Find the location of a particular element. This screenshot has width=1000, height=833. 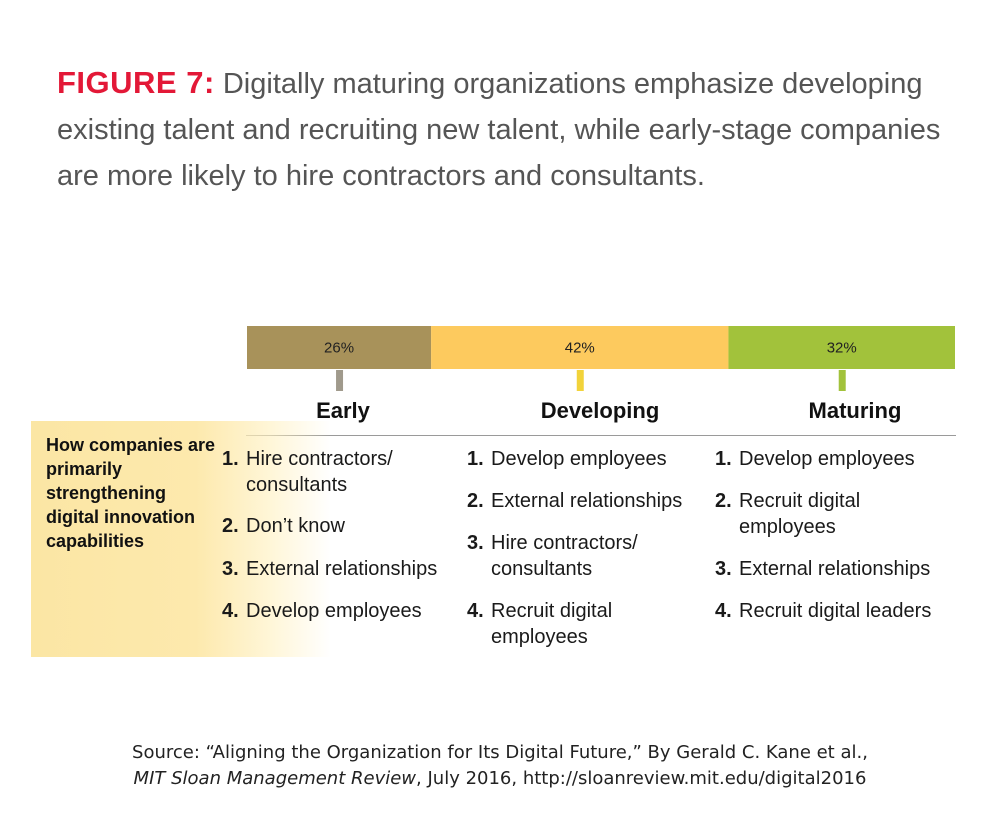

maturing-item-1: 1. Develop employees is located at coordinates (835, 459).